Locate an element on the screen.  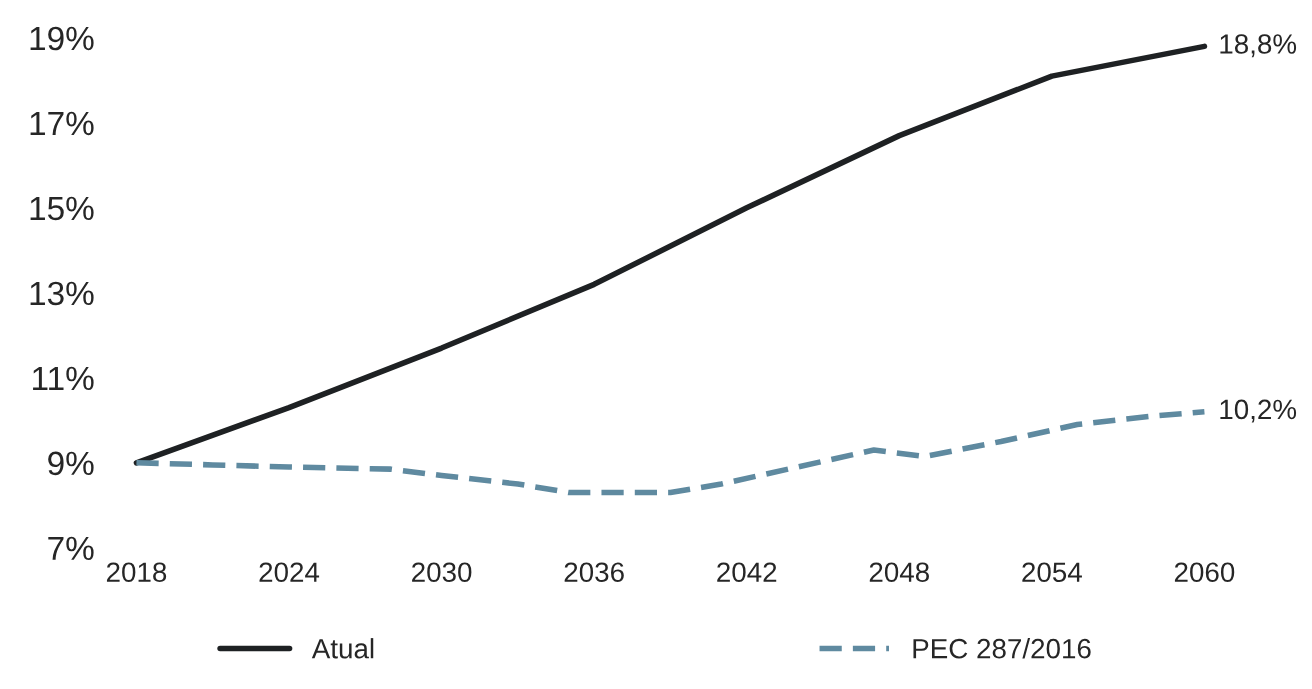
y-tick-label: 7% is located at coordinates (71, 548).